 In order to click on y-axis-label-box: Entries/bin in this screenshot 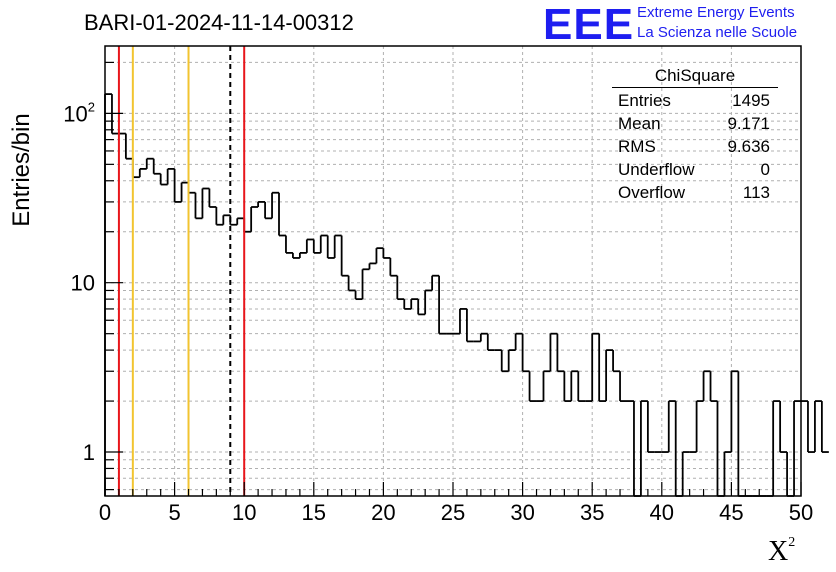, I will do `click(22, 170)`.